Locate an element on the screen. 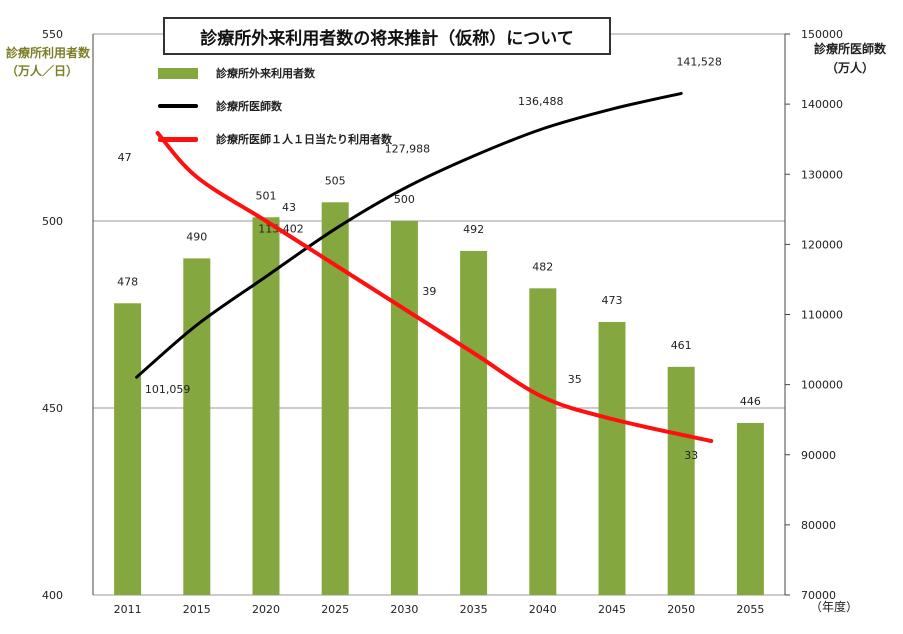 This screenshot has width=903, height=634. bar-value-label: 492 is located at coordinates (473, 229).